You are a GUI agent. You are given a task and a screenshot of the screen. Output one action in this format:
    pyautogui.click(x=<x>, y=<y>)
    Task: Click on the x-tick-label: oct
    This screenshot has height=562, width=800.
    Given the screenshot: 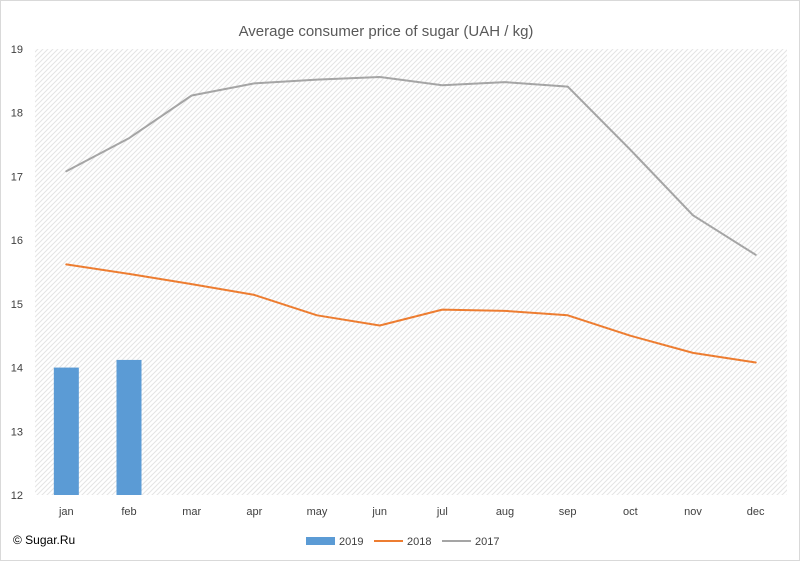 What is the action you would take?
    pyautogui.click(x=630, y=512)
    